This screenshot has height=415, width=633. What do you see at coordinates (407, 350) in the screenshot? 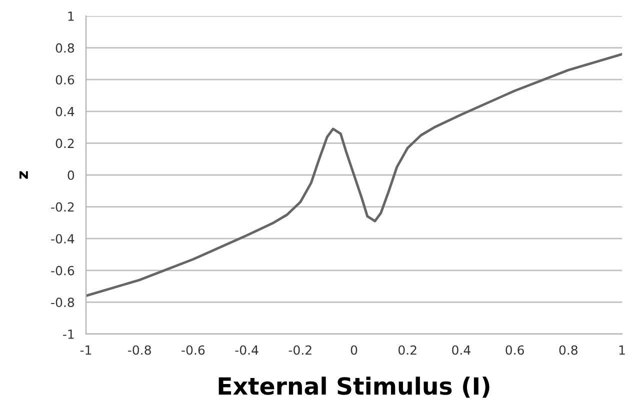
I see `x-tick-label: 0.2` at bounding box center [407, 350].